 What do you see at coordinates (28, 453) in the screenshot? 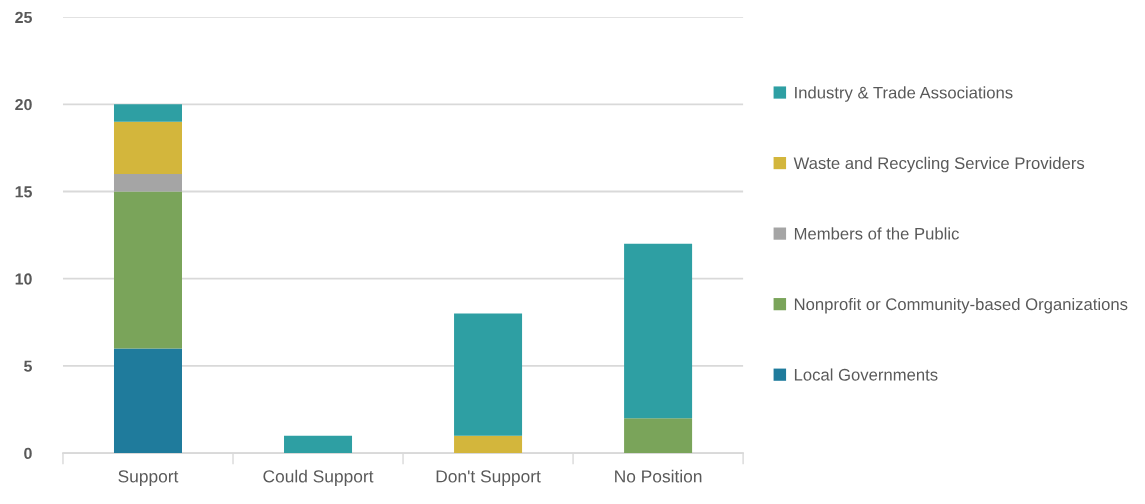
I see `y-tick-label: 0` at bounding box center [28, 453].